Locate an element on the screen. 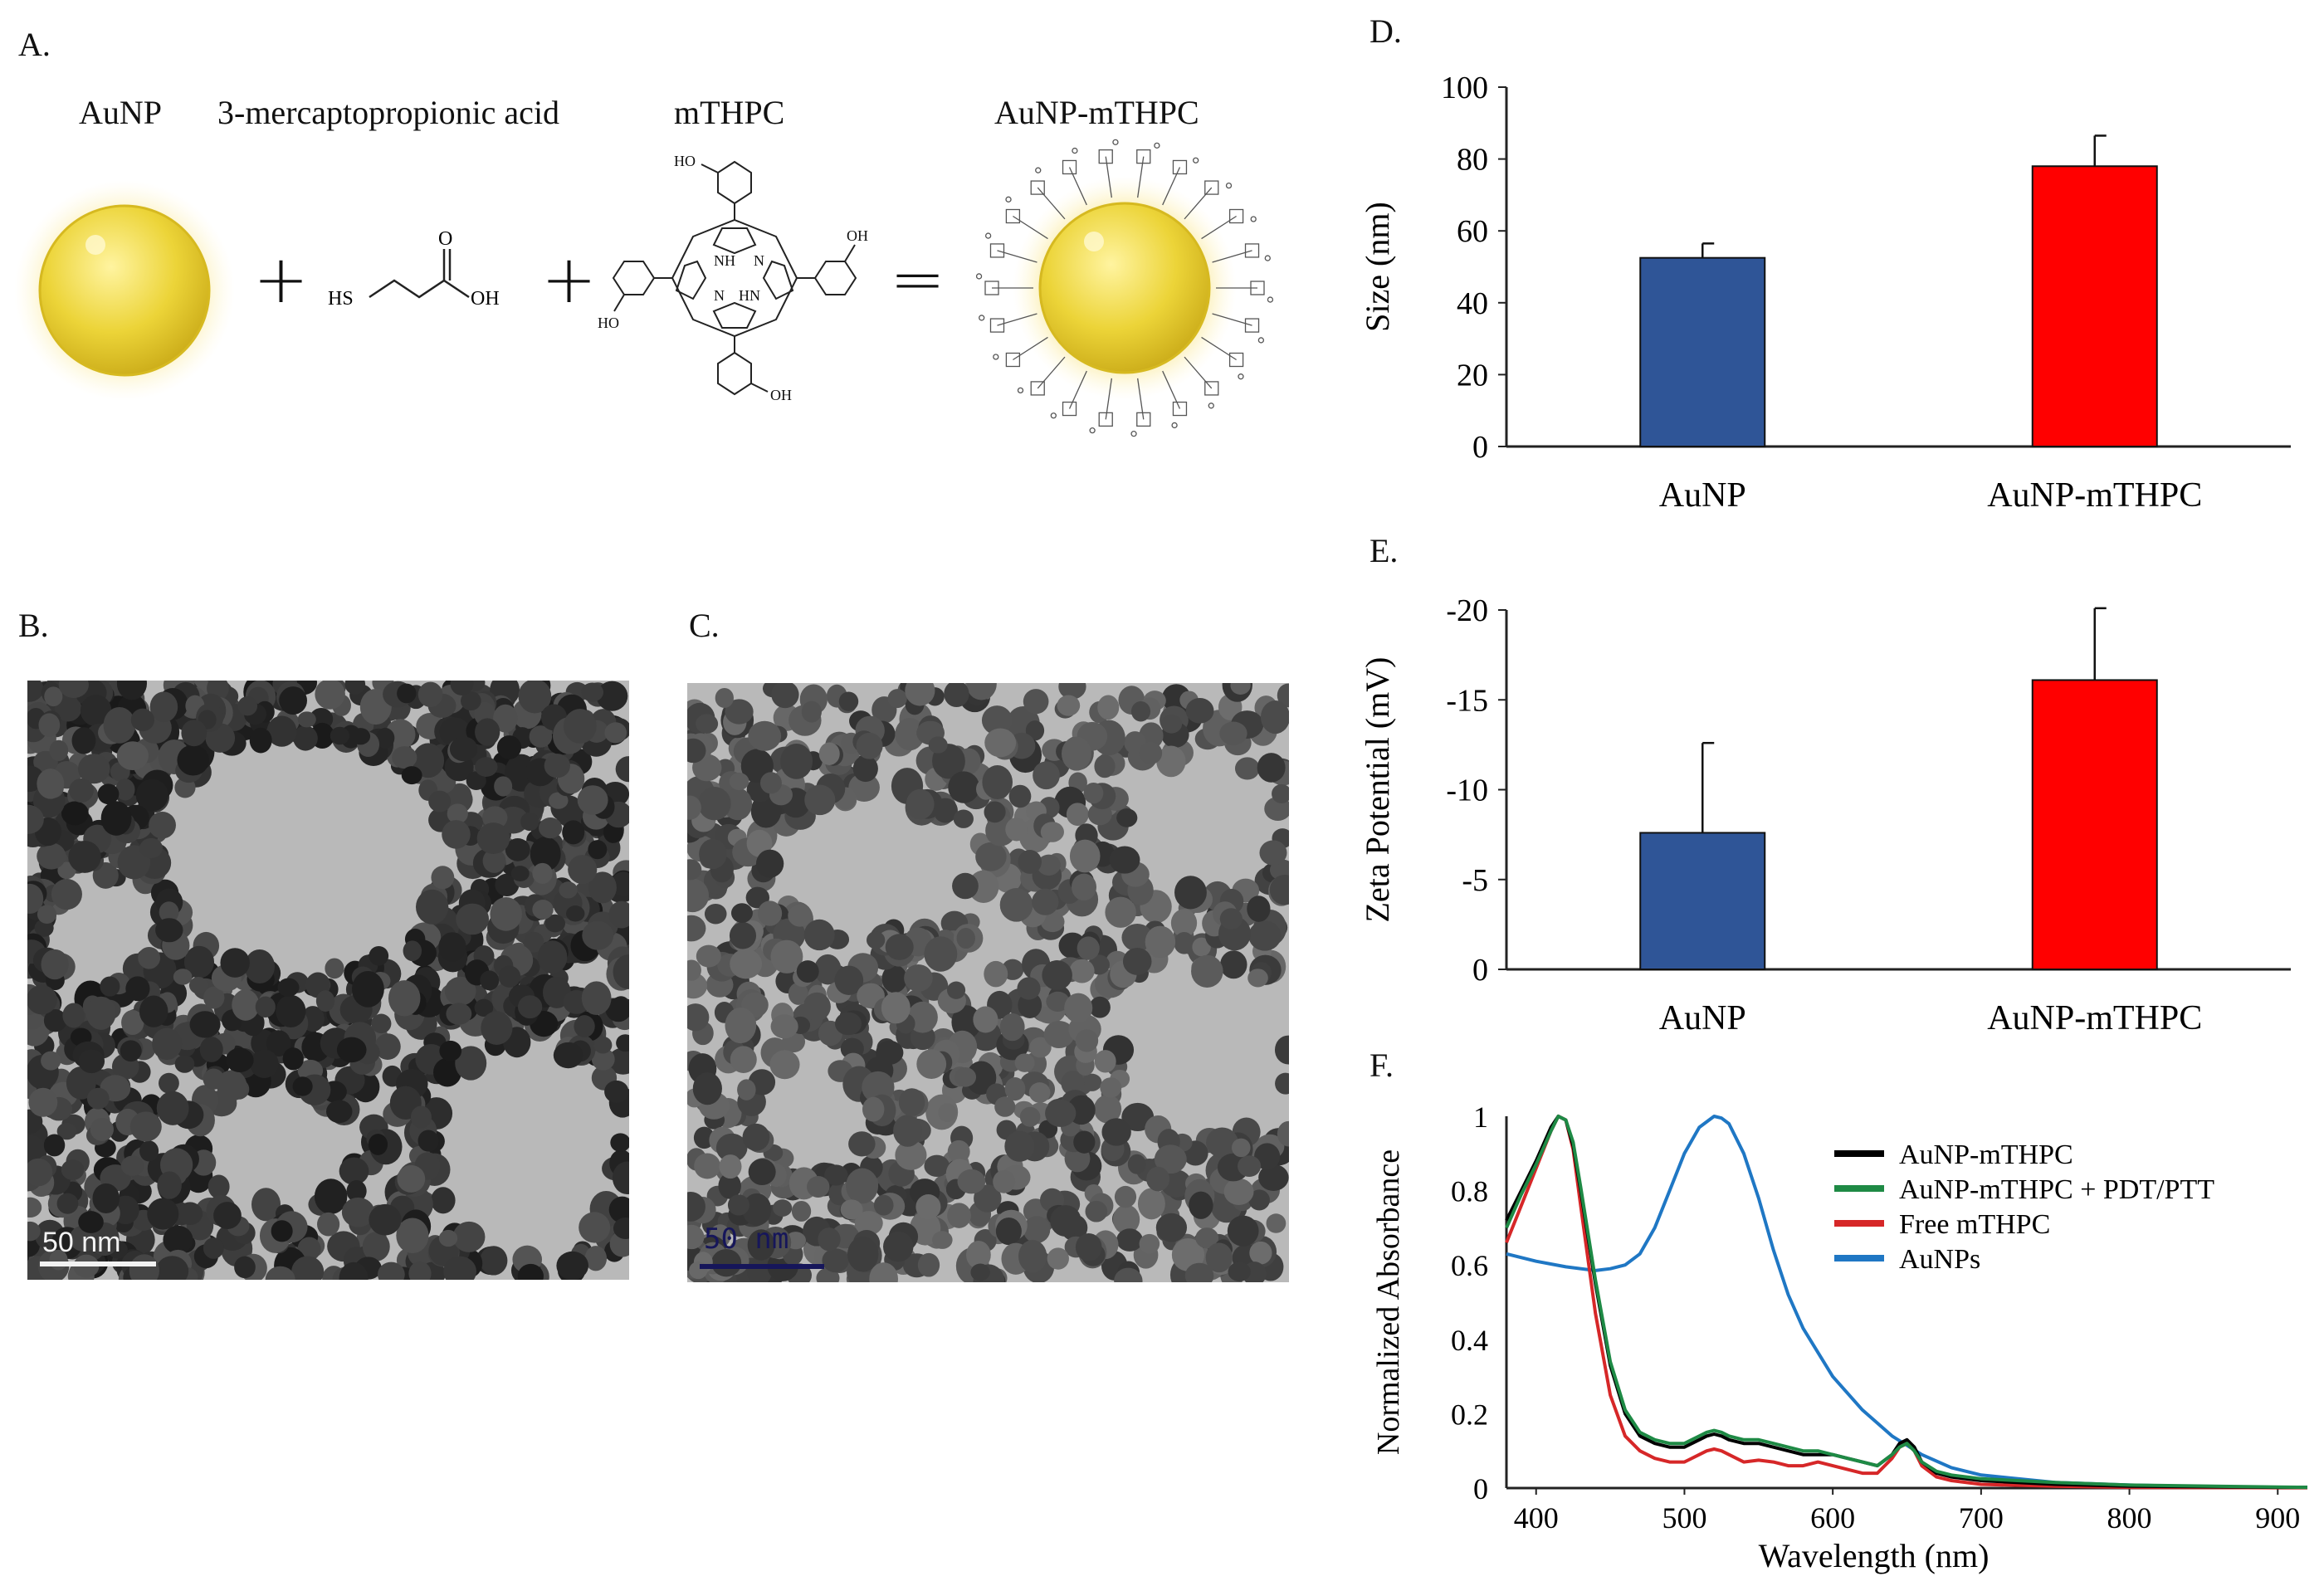 This screenshot has width=2324, height=1586. y-axis-title: Size (nm) is located at coordinates (1377, 267).